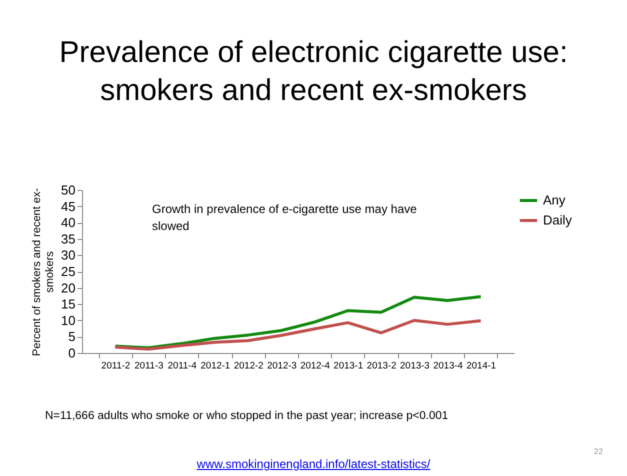 The height and width of the screenshot is (476, 627). I want to click on y-tick-label: 0, so click(72, 353).